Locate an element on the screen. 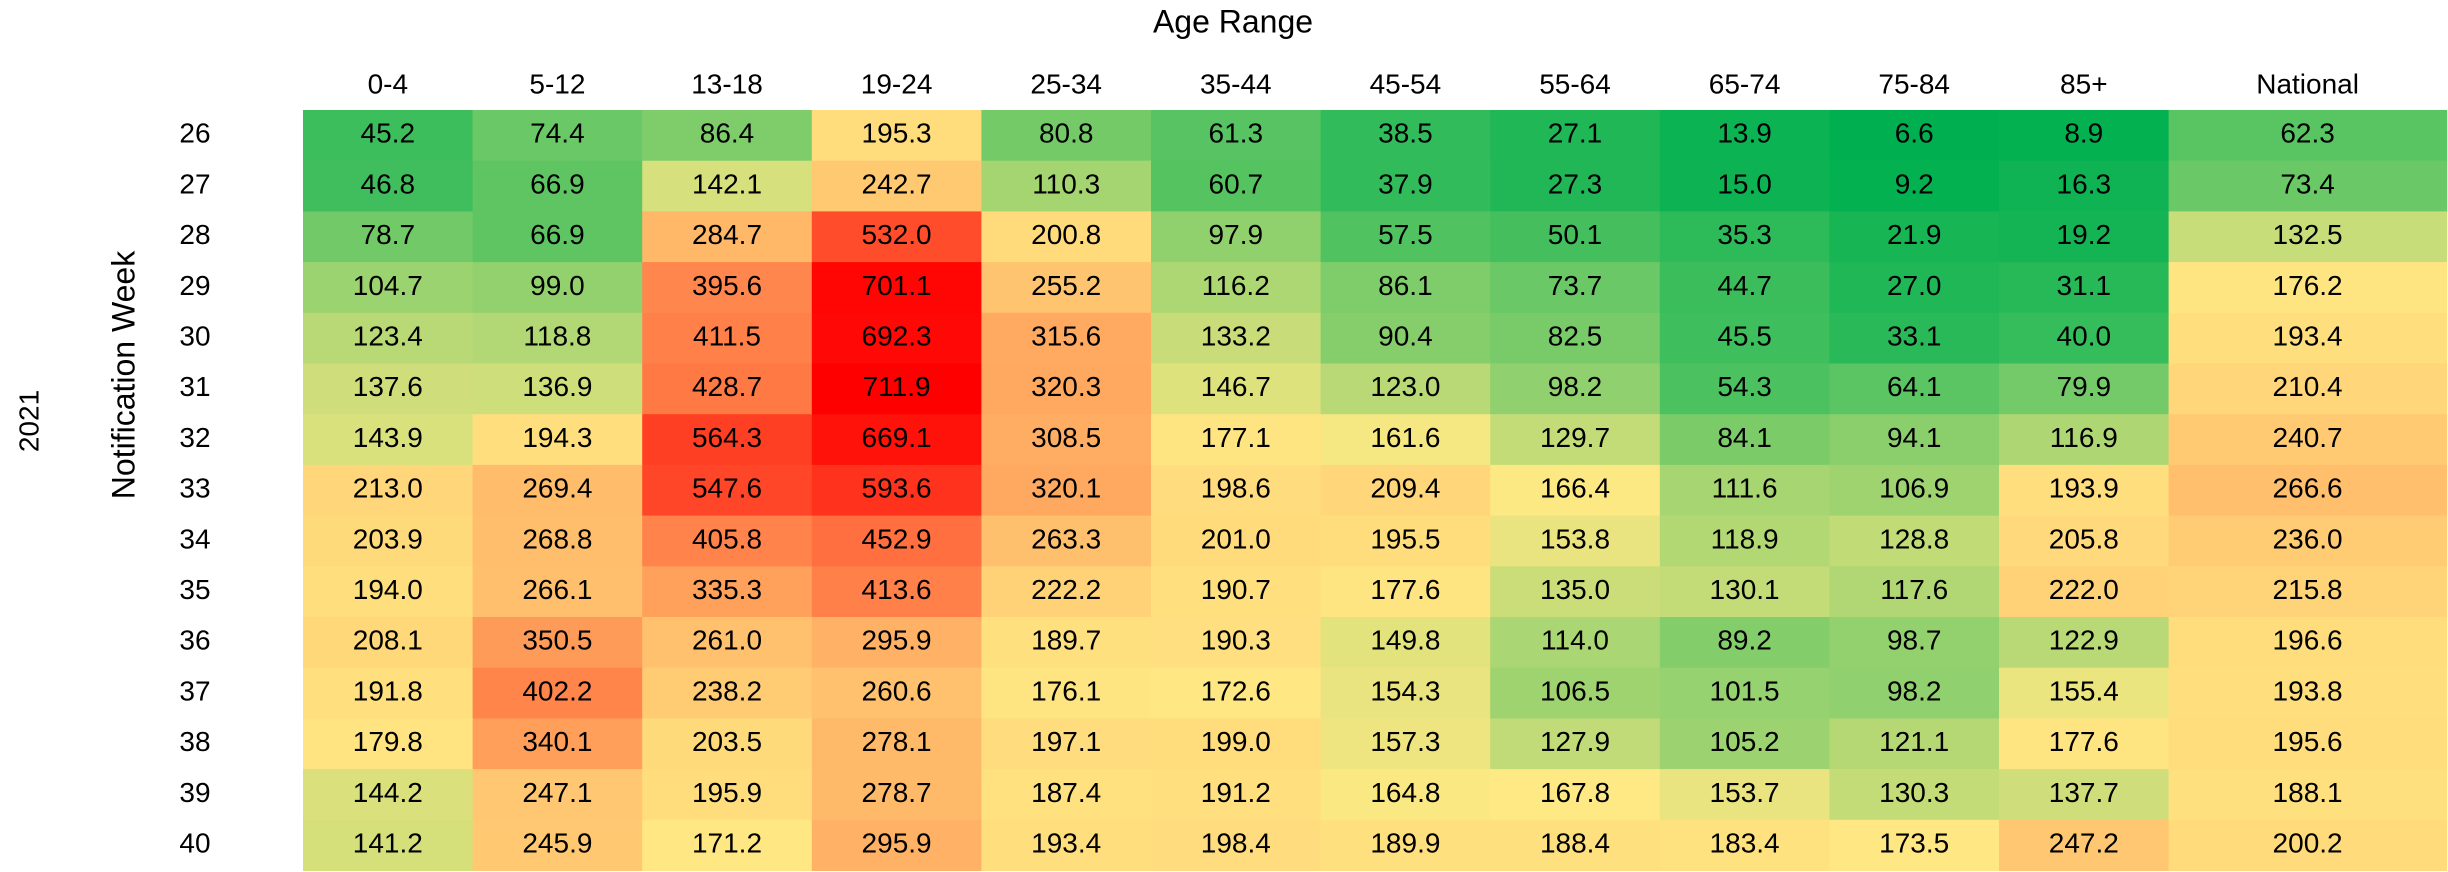  cell-label: 130.1 is located at coordinates (1745, 589).